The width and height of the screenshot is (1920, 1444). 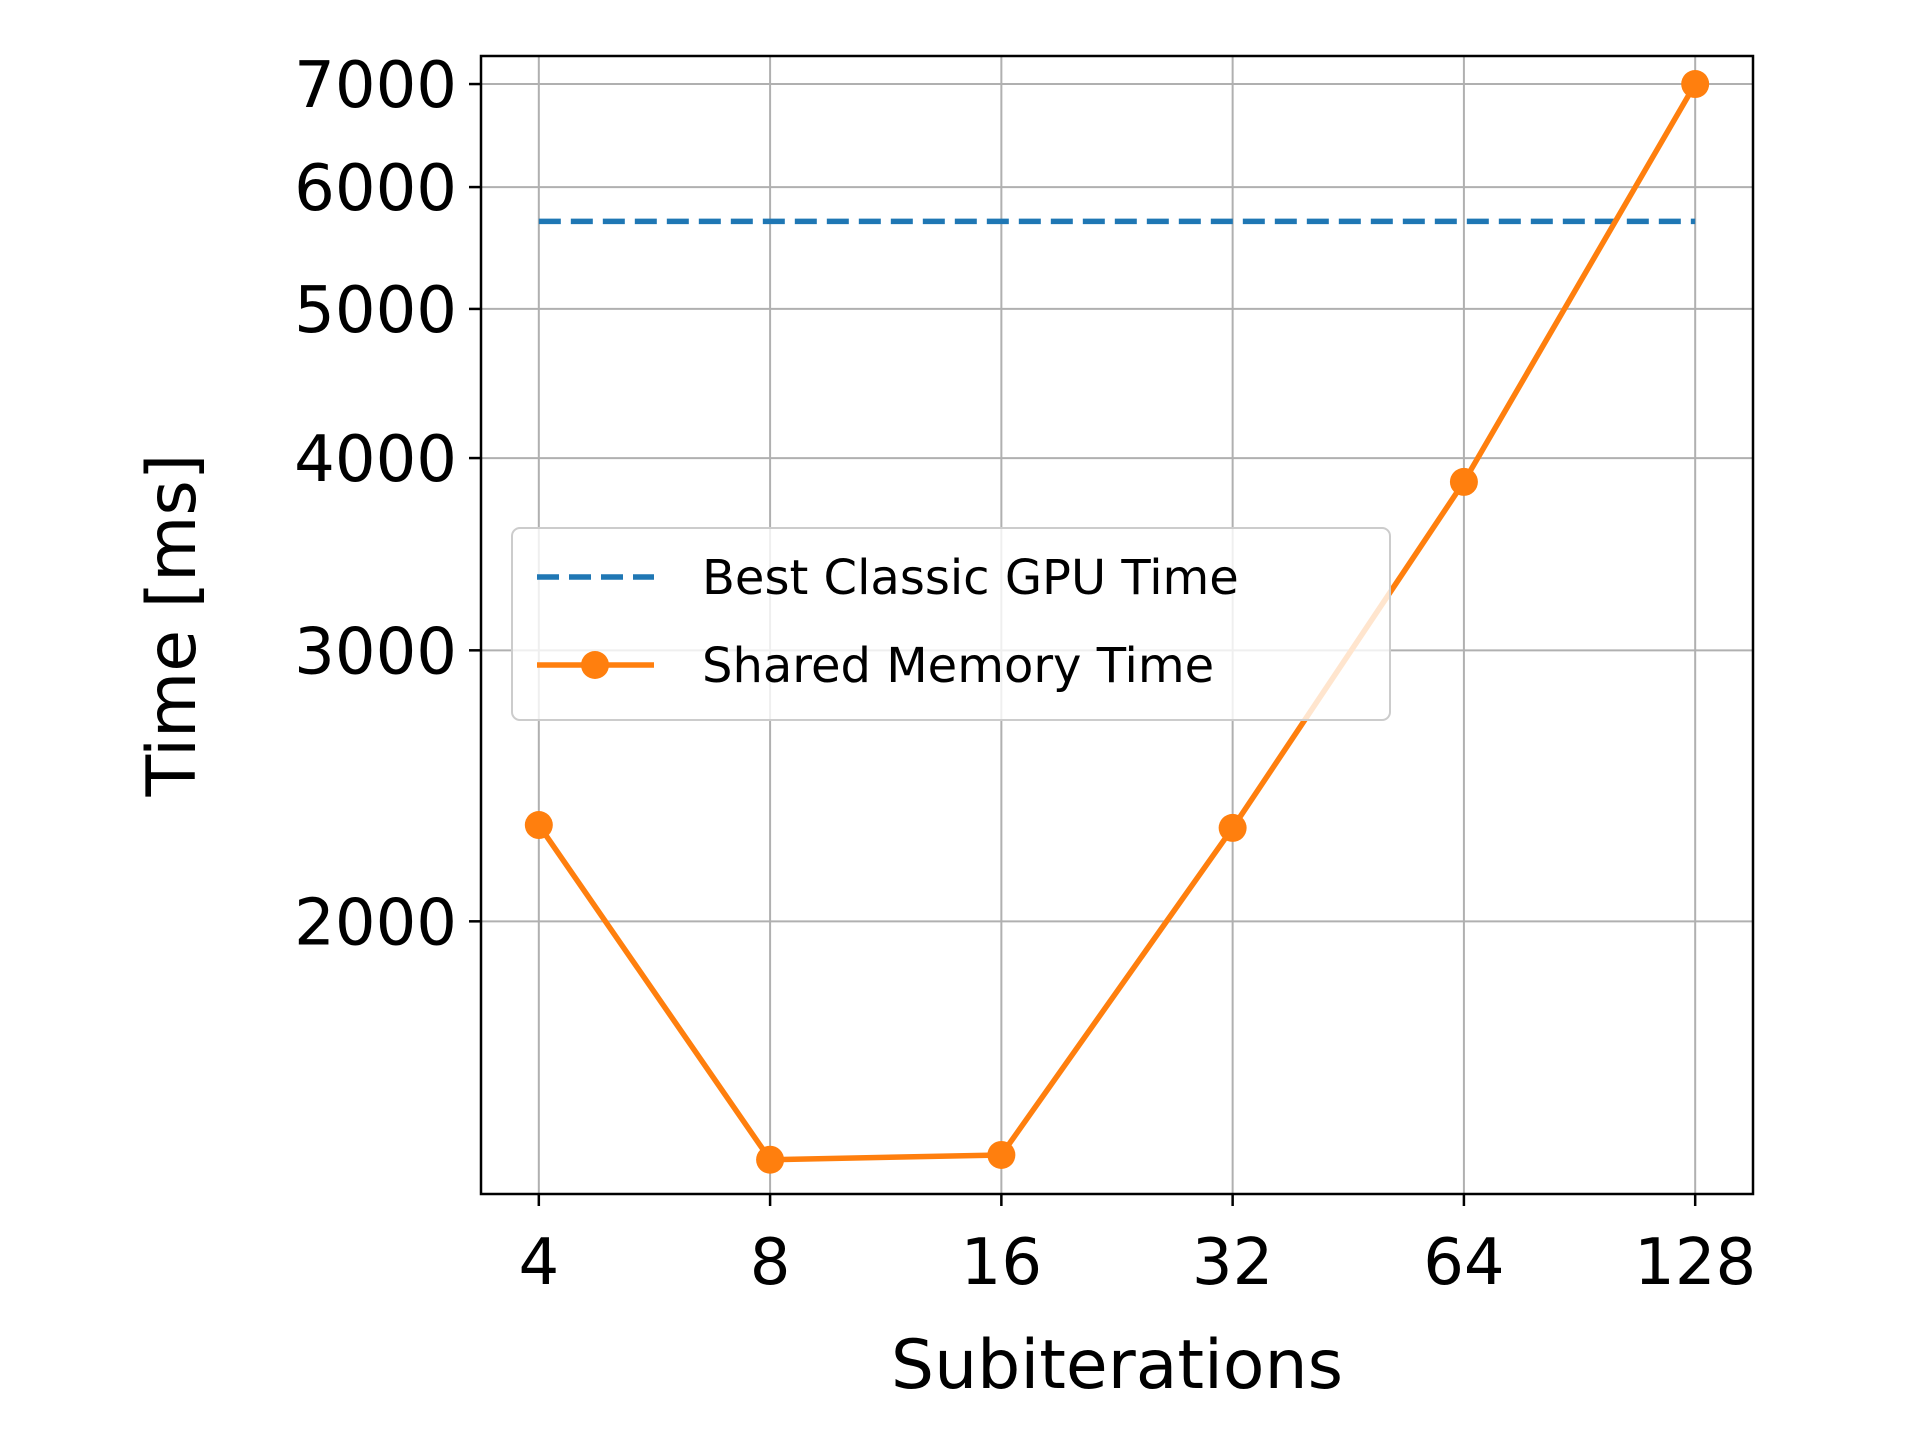 I want to click on legend: Best Classic GPU Time Shared Memory Time, so click(x=951, y=624).